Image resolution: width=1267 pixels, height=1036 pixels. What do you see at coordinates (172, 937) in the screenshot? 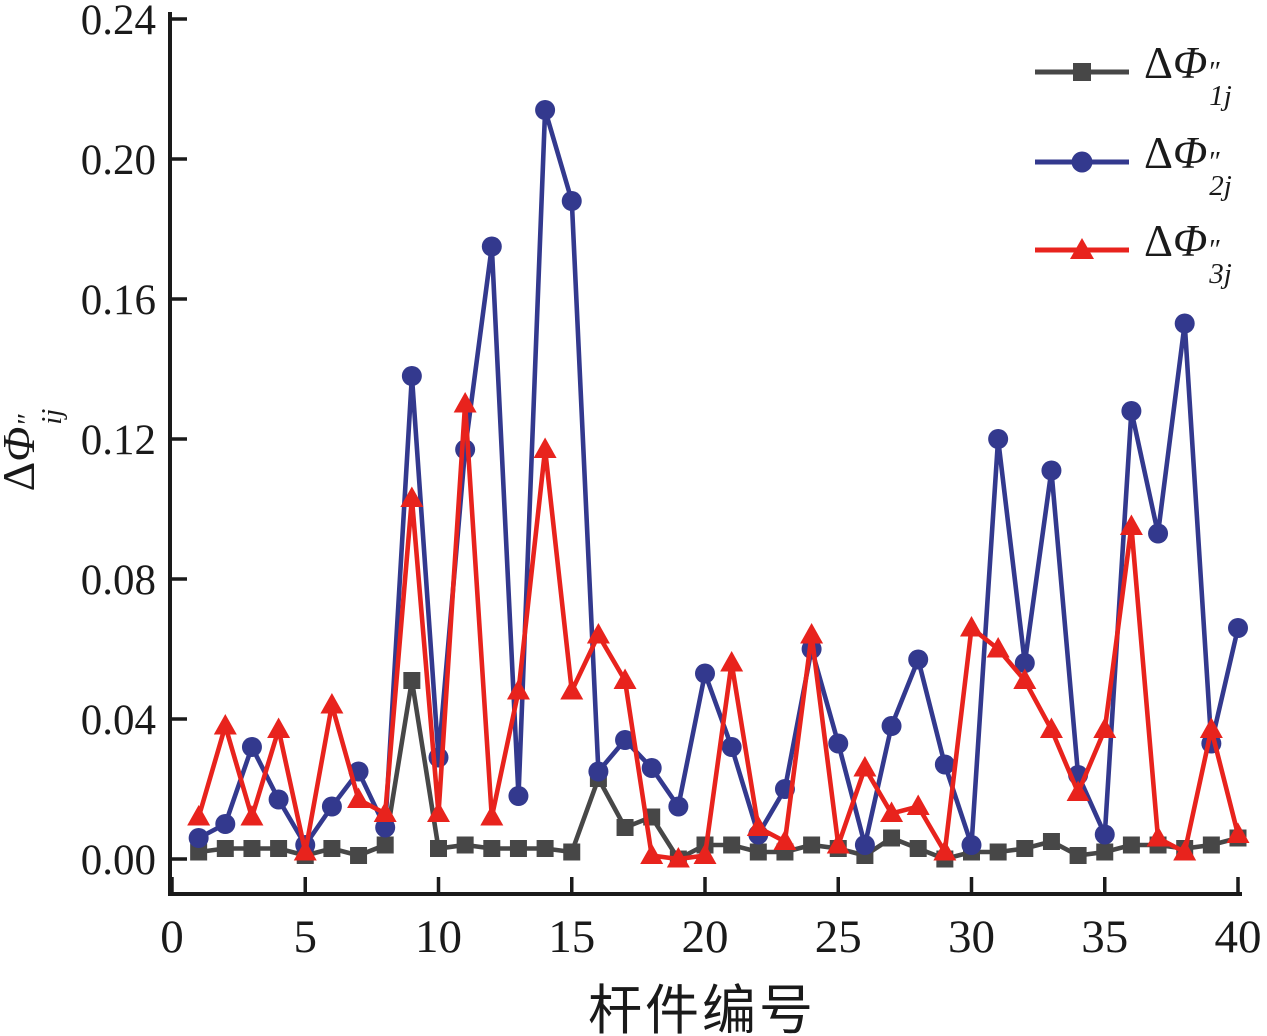
I see `x-tick-label: 0` at bounding box center [172, 937].